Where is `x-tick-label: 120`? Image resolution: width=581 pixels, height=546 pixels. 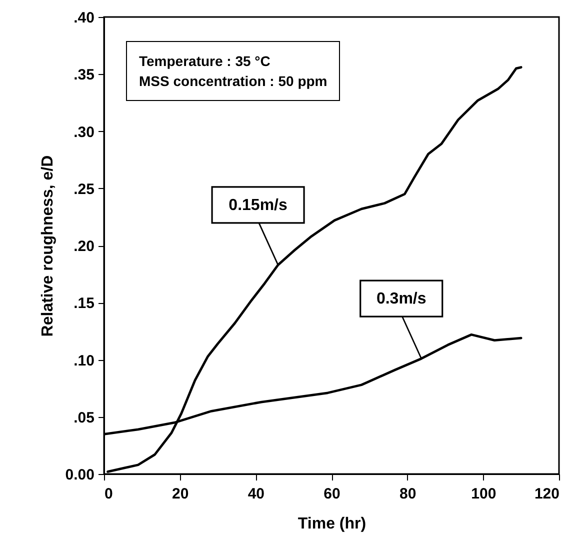 x-tick-label: 120 is located at coordinates (547, 494).